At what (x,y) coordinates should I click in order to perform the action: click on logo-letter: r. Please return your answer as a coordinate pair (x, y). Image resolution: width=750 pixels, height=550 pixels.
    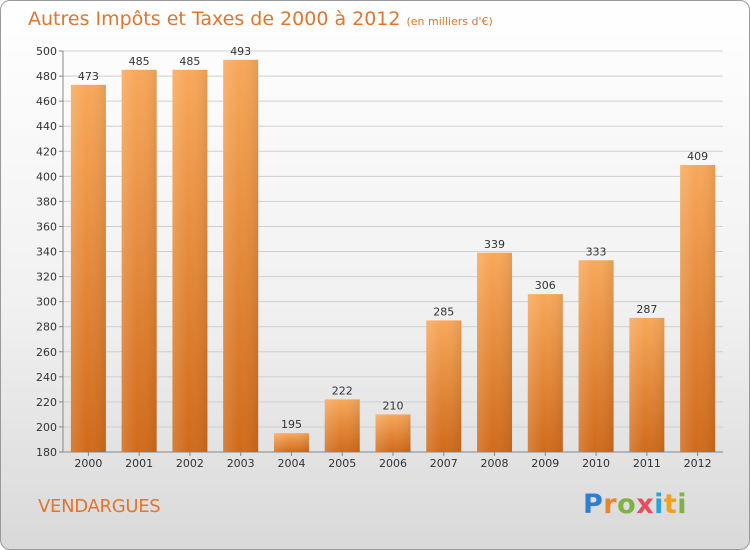
    Looking at the image, I should click on (610, 504).